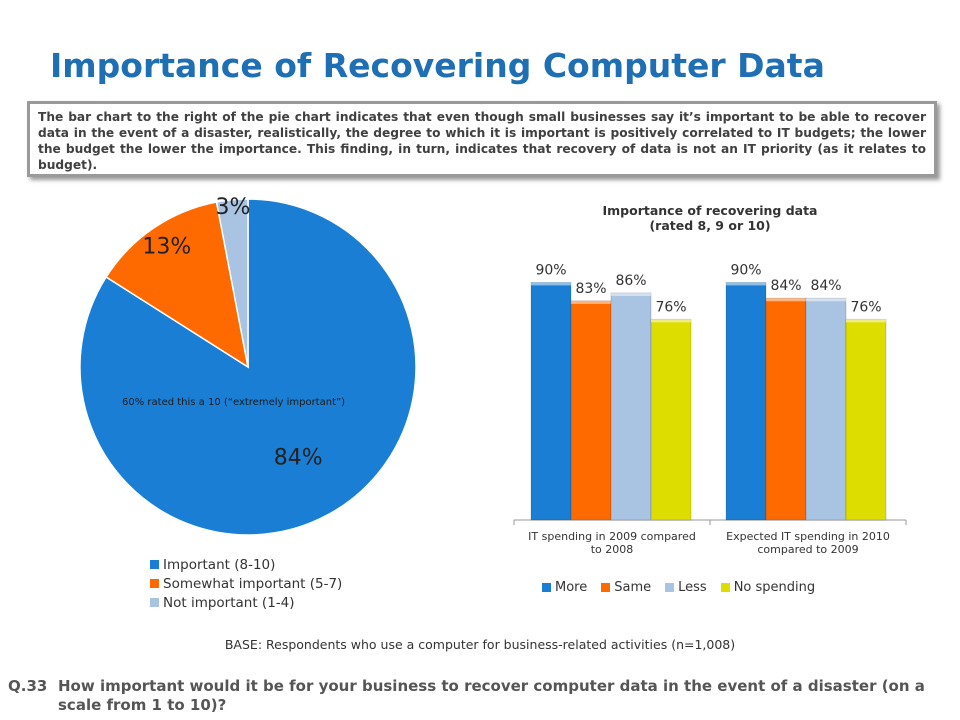  Describe the element at coordinates (28, 686) in the screenshot. I see `question-number: Q.33` at that location.